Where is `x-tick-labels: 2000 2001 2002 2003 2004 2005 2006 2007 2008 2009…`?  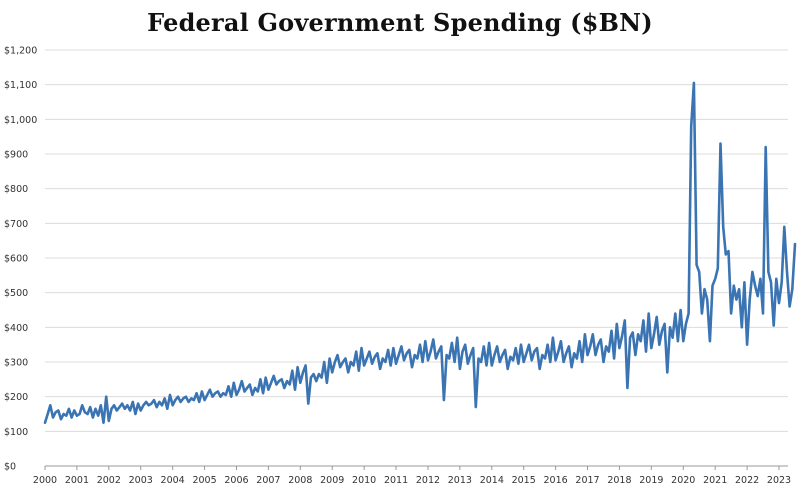
x-tick-labels: 2000 2001 2002 2003 2004 2005 2006 2007 2008 2009… is located at coordinates (412, 476).